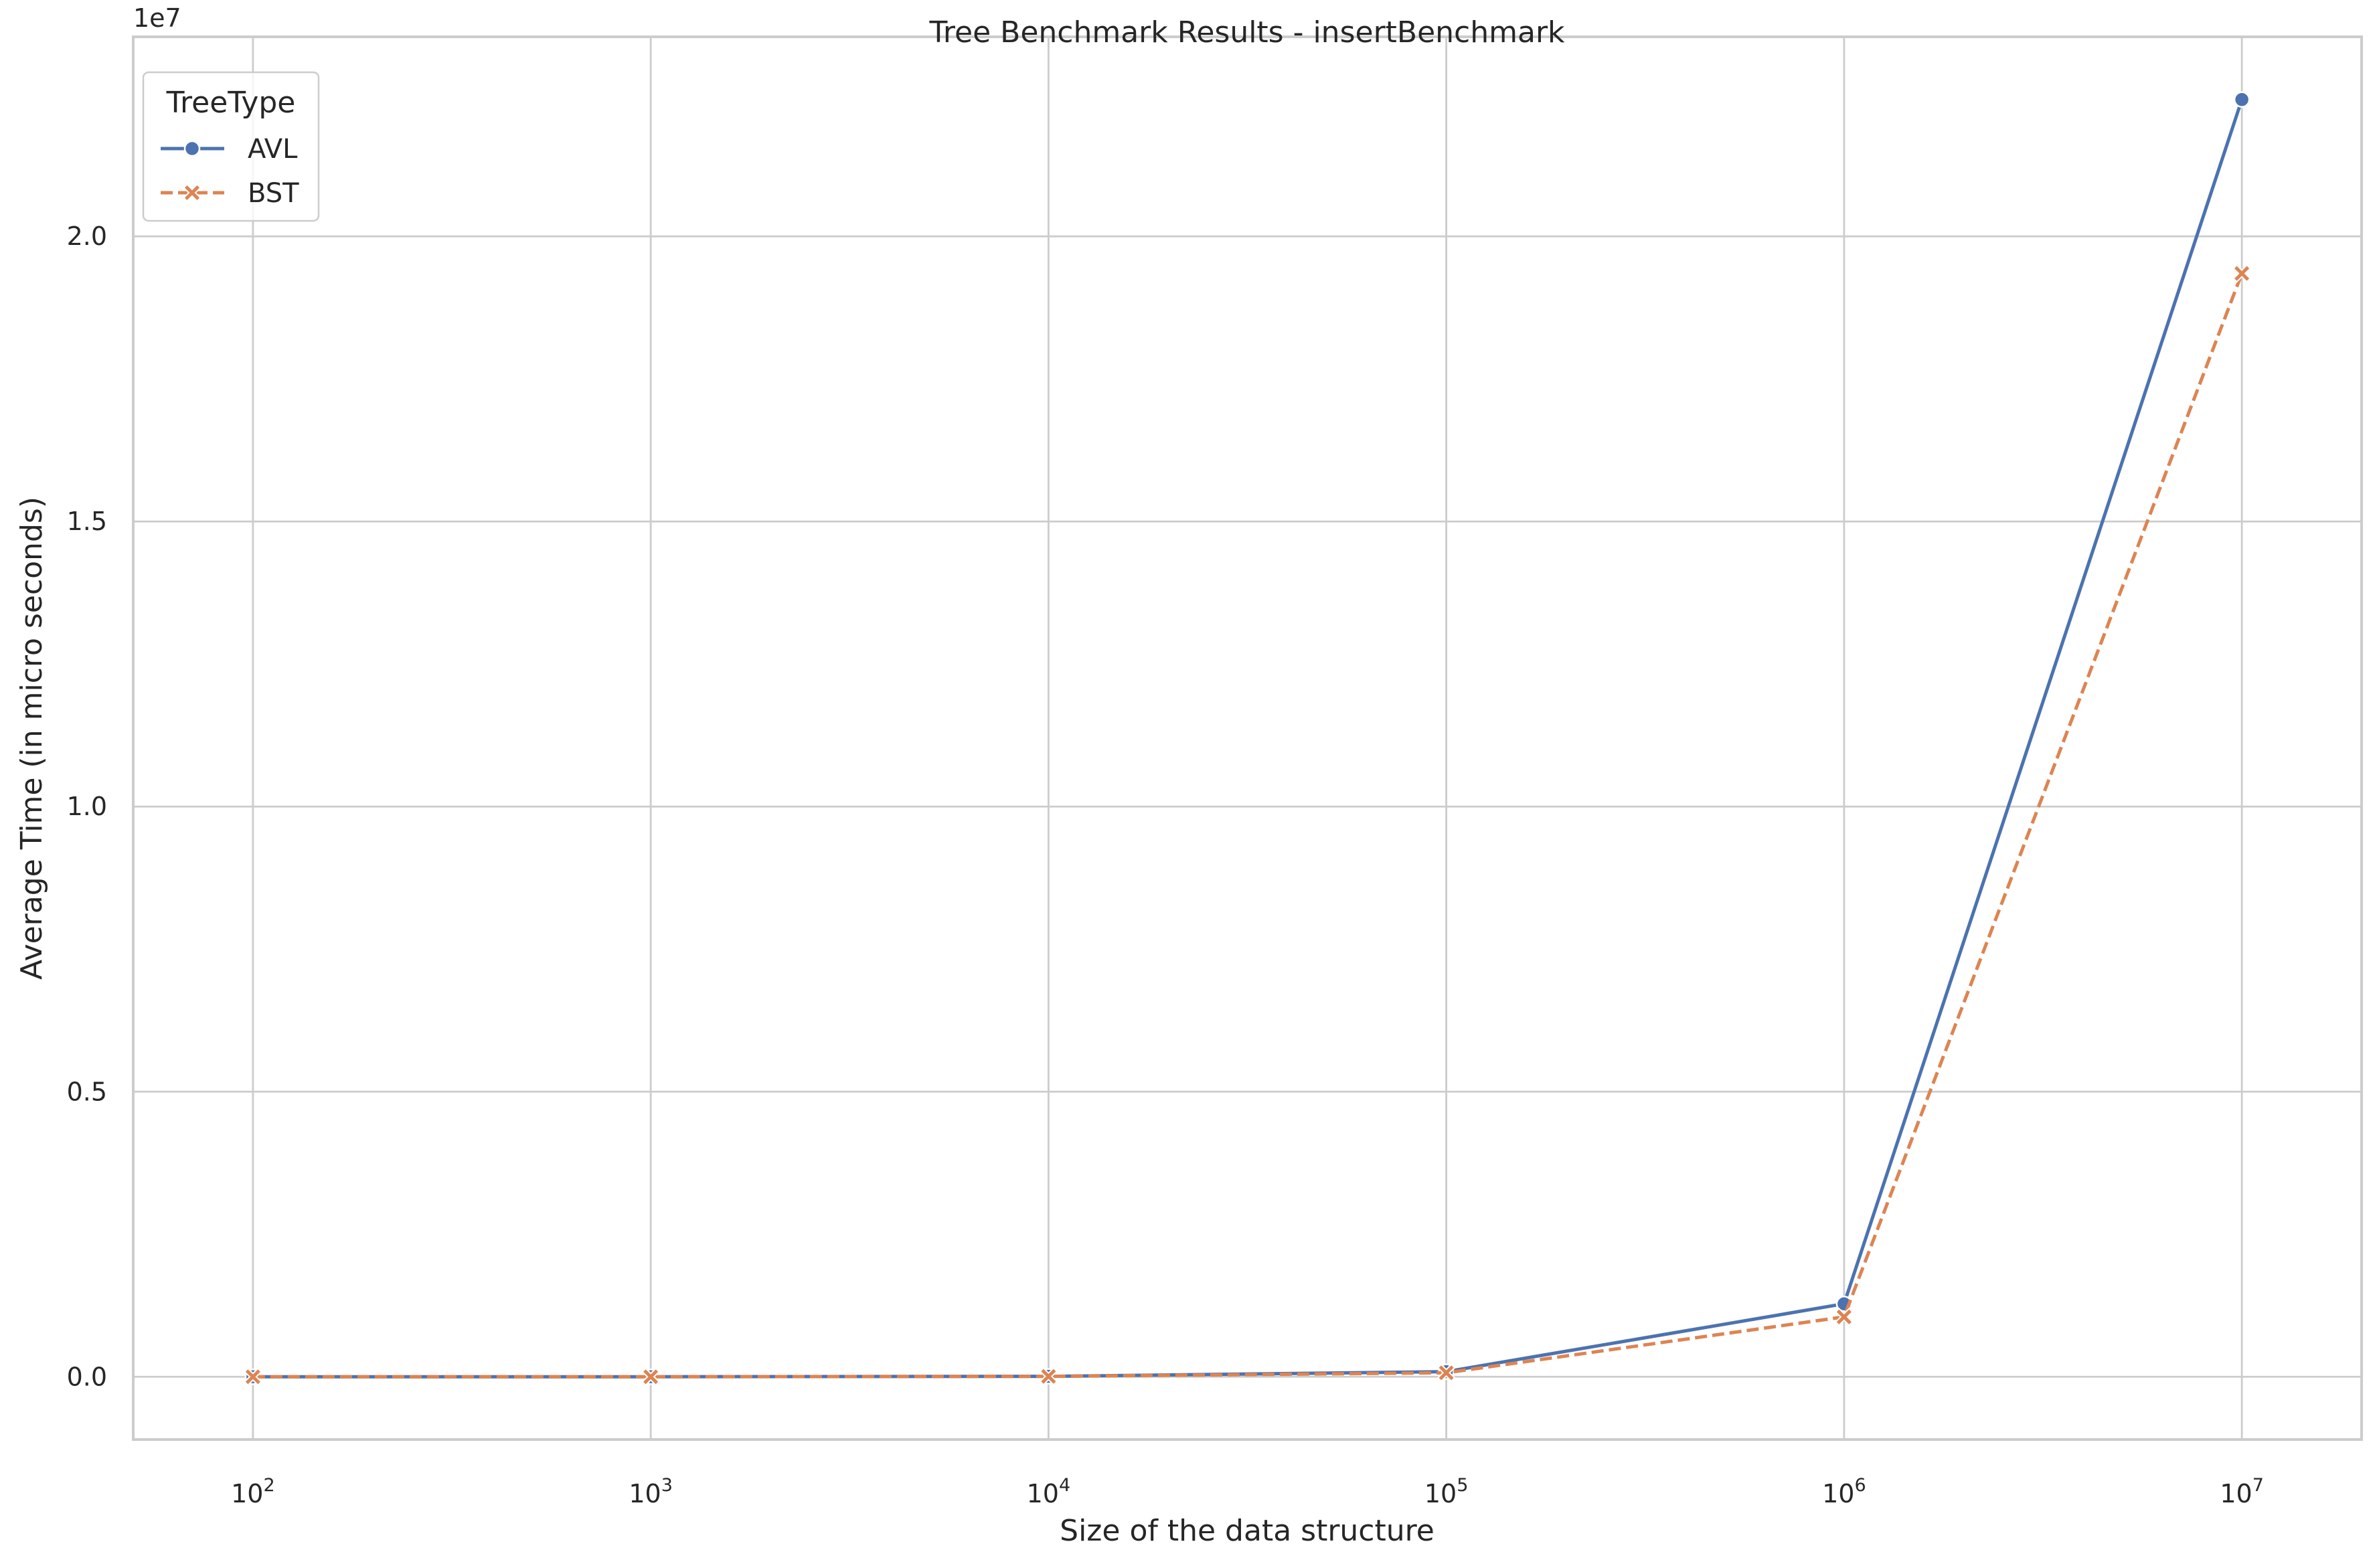 This screenshot has width=2379, height=1568. Describe the element at coordinates (87, 521) in the screenshot. I see `y-tick-label: 1.5` at that location.